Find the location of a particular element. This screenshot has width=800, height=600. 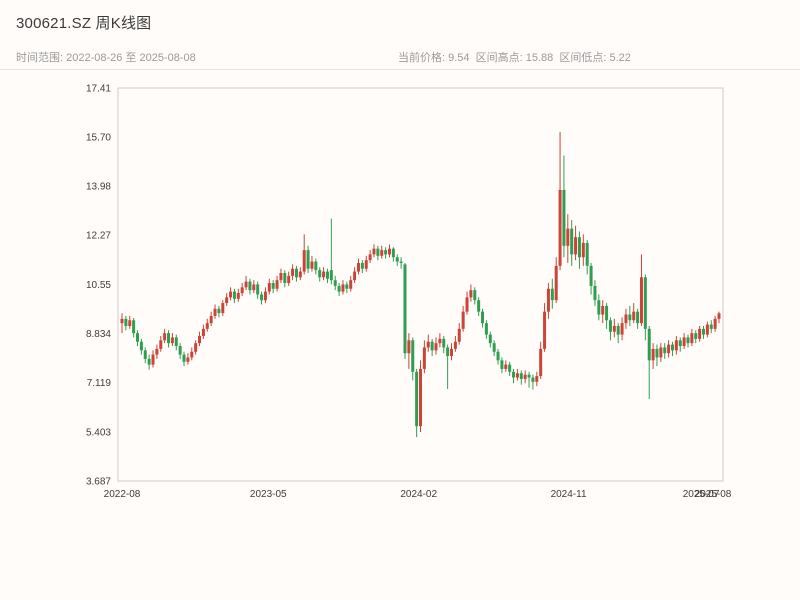

y-tick-label: 13.98 is located at coordinates (98, 187).